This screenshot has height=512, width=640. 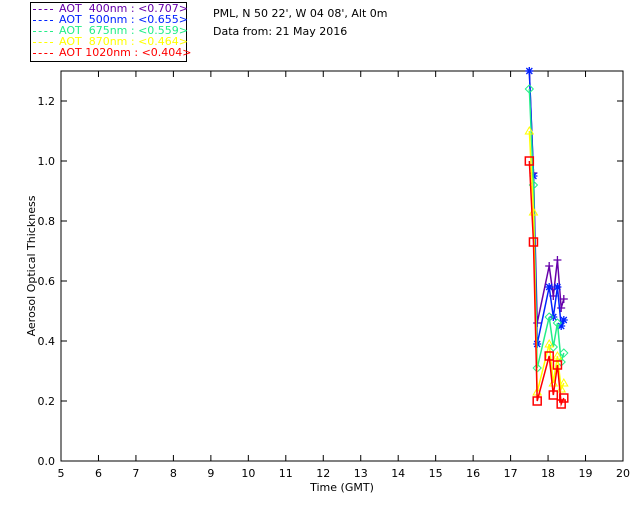 I want to click on x-tick-label: 18, so click(x=548, y=473).